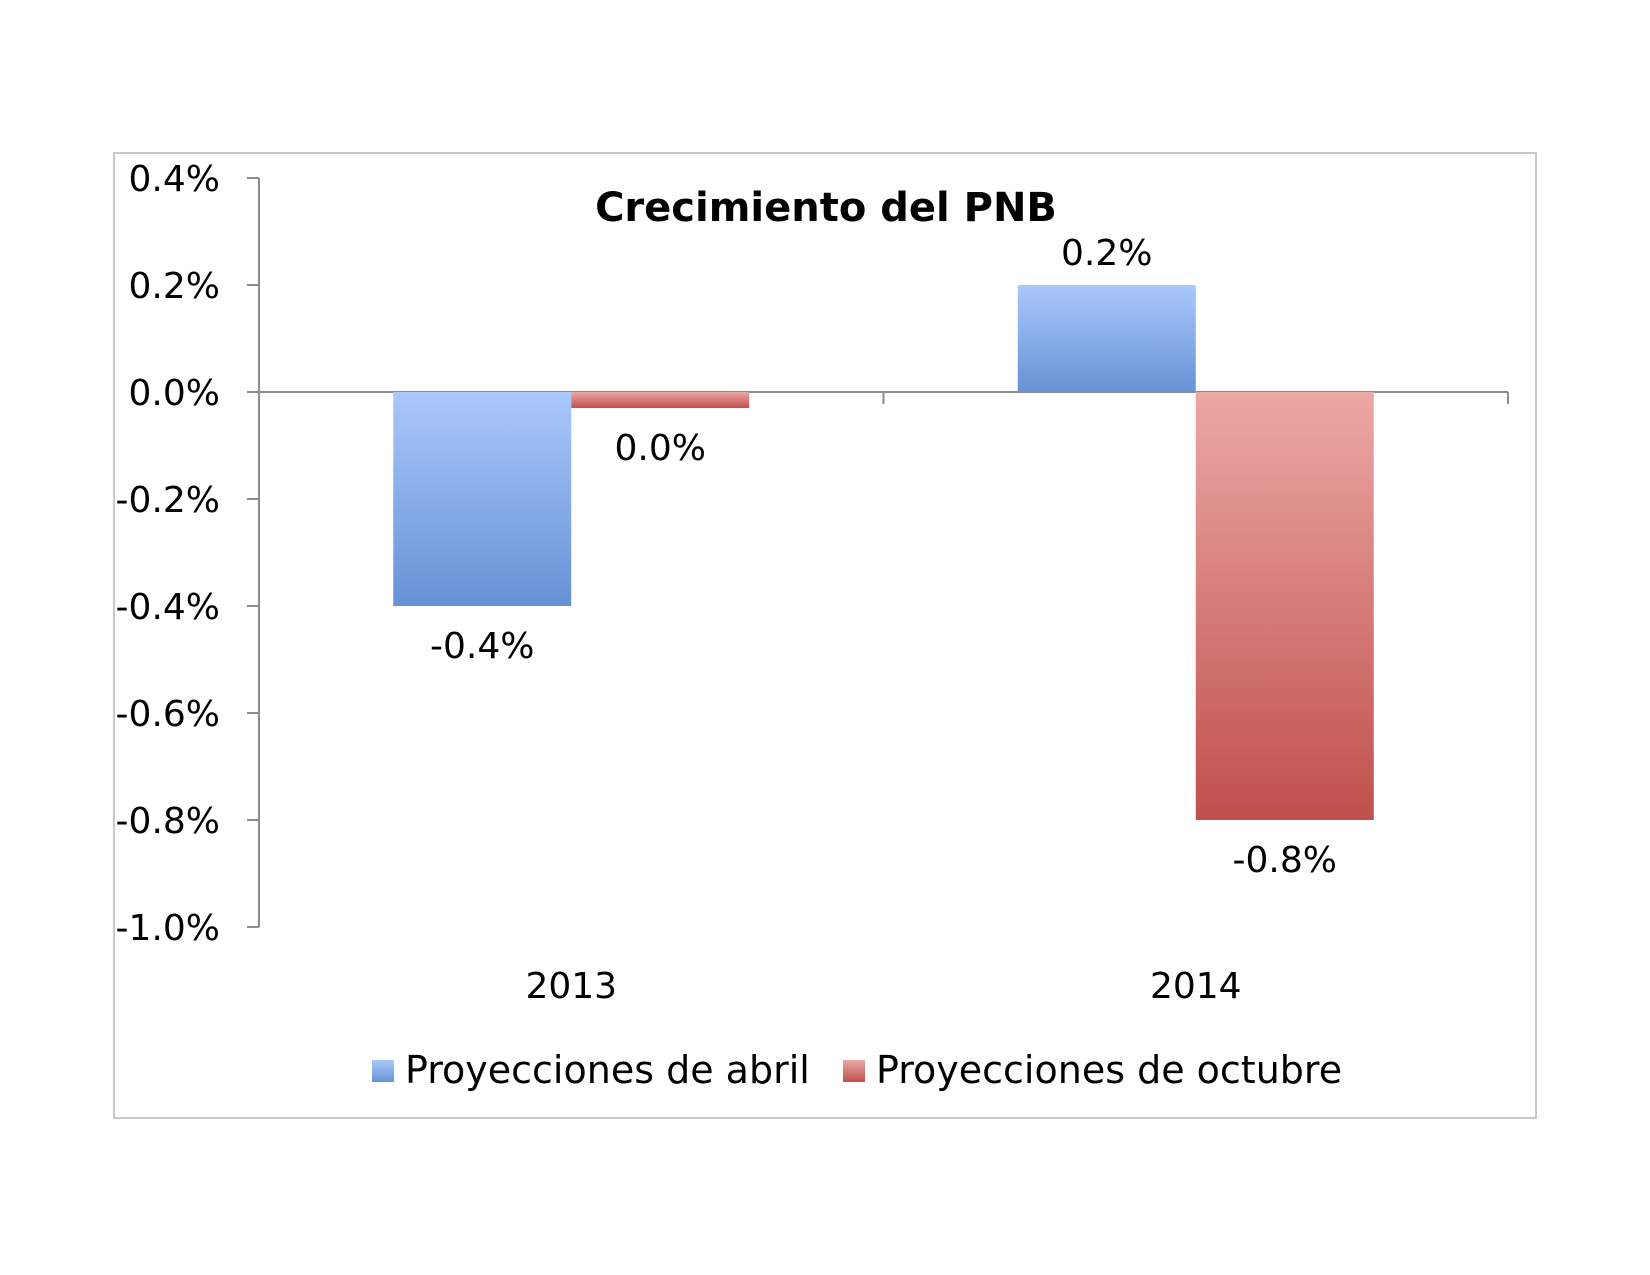  What do you see at coordinates (607, 1070) in the screenshot?
I see `legend-label: Proyecciones de abril` at bounding box center [607, 1070].